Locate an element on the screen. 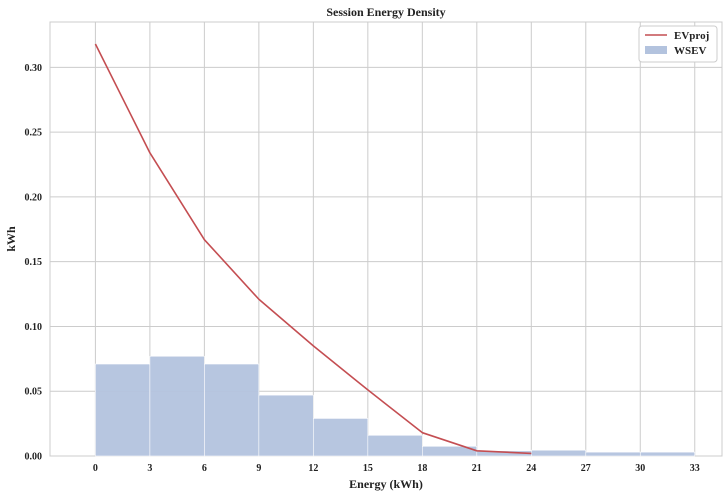  x-tick-label: 21 is located at coordinates (477, 468).